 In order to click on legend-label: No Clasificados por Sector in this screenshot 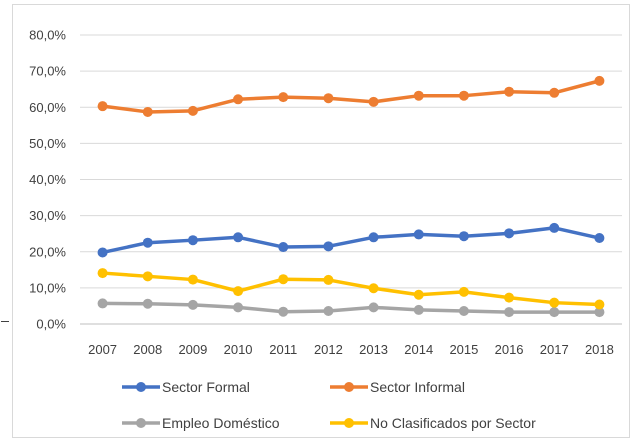, I will do `click(453, 423)`.